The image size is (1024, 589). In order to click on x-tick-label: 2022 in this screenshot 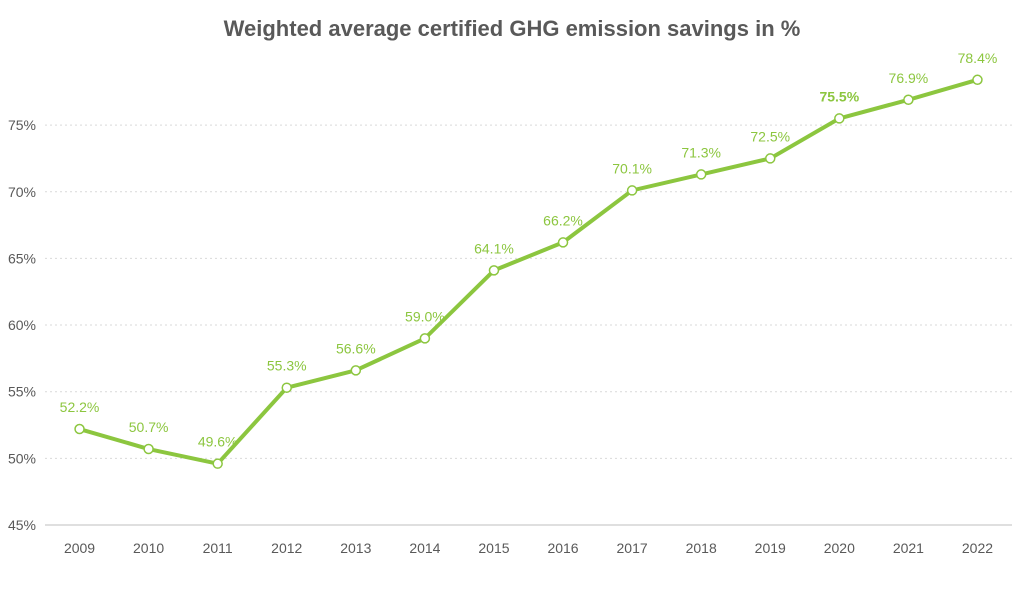, I will do `click(977, 548)`.